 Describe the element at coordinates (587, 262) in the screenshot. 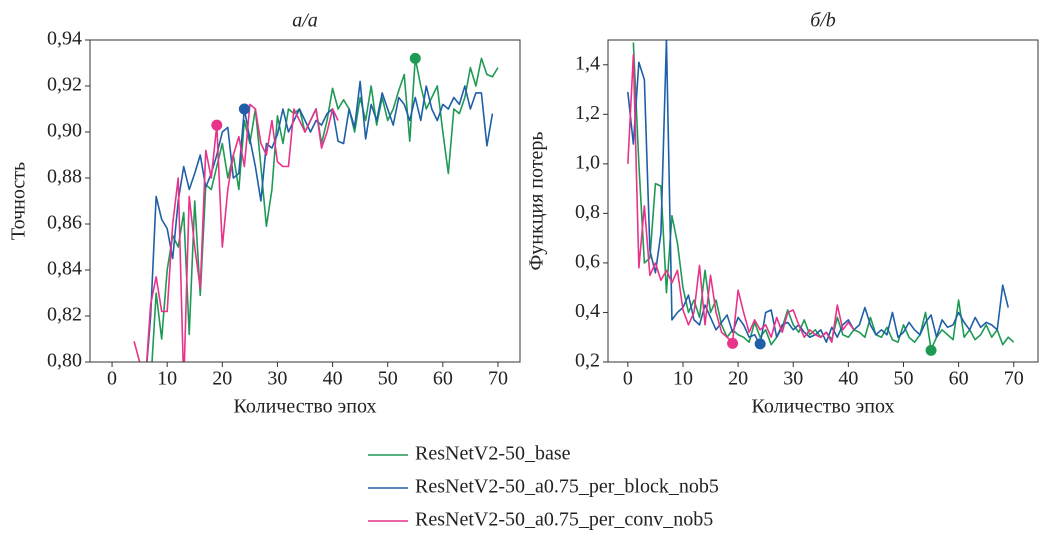

I see `y-tick-label: 0,6` at that location.